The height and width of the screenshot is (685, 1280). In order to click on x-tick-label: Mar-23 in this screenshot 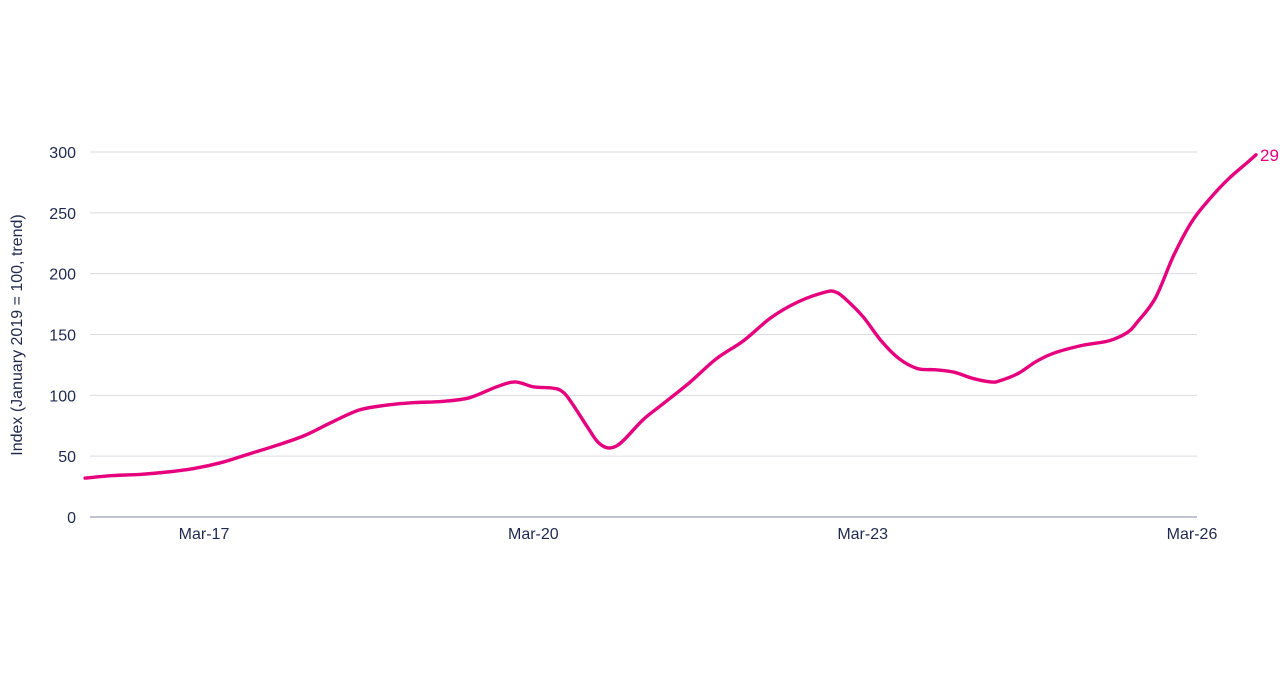, I will do `click(862, 534)`.